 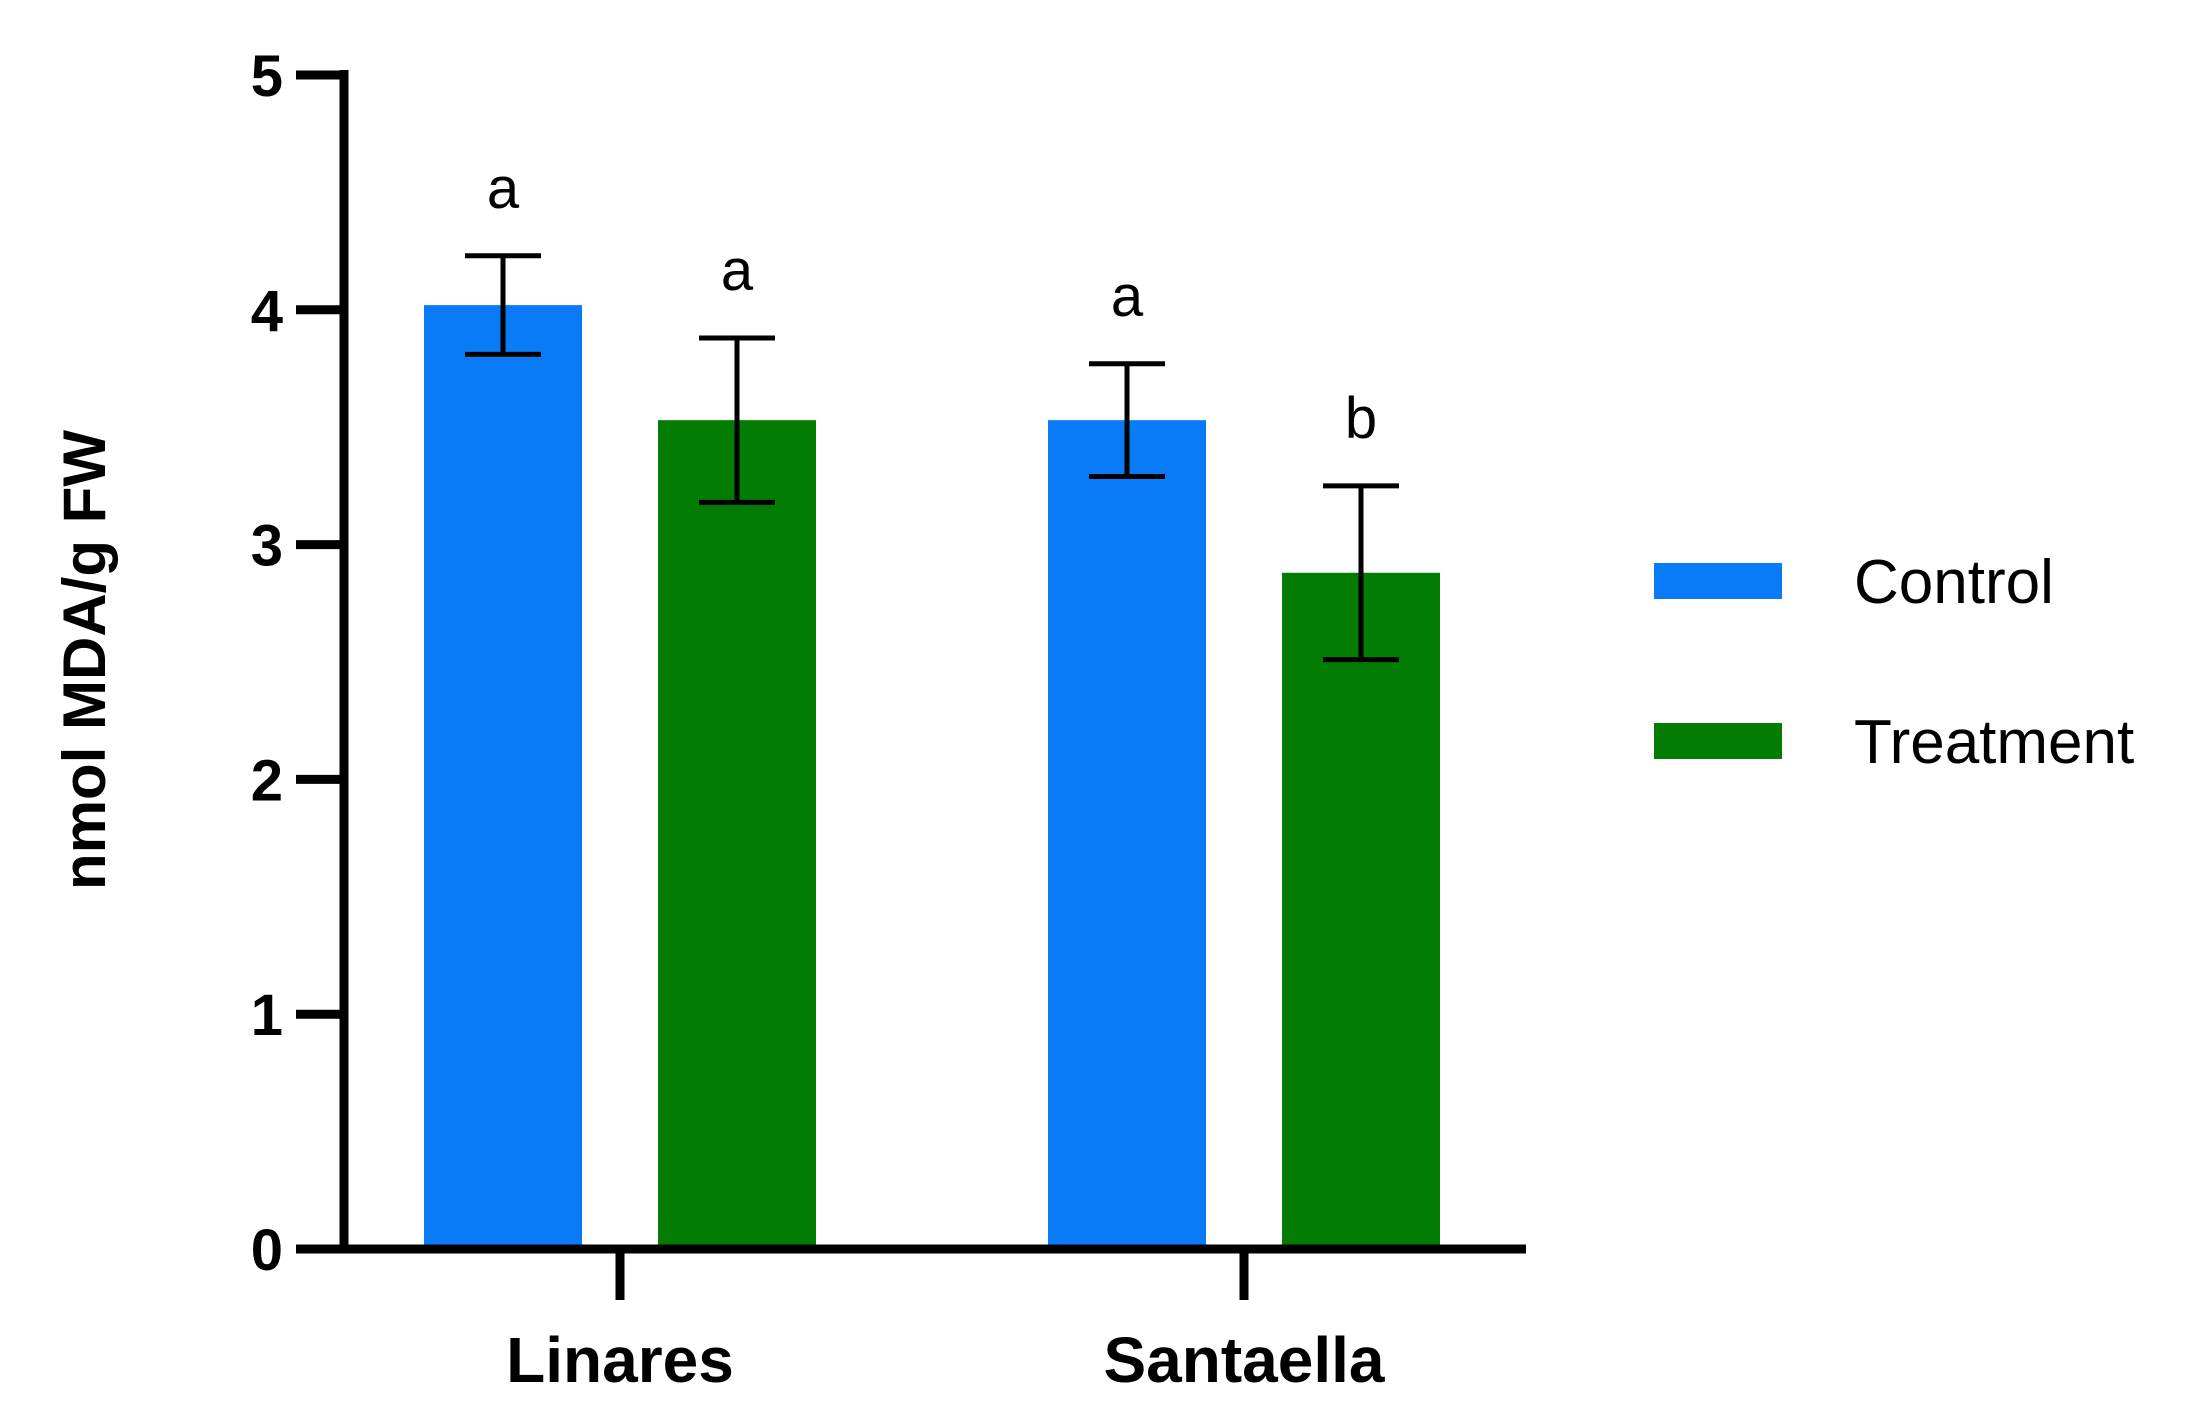 What do you see at coordinates (932, 303) in the screenshot?
I see `significance-letters-layer: a a a b` at bounding box center [932, 303].